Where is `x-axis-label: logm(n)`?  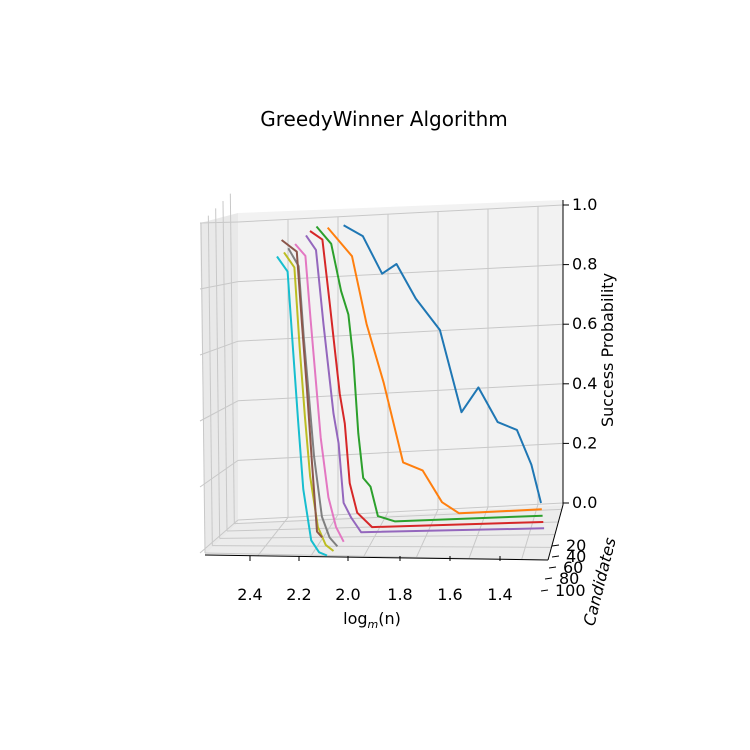
x-axis-label: logm(n) is located at coordinates (372, 620).